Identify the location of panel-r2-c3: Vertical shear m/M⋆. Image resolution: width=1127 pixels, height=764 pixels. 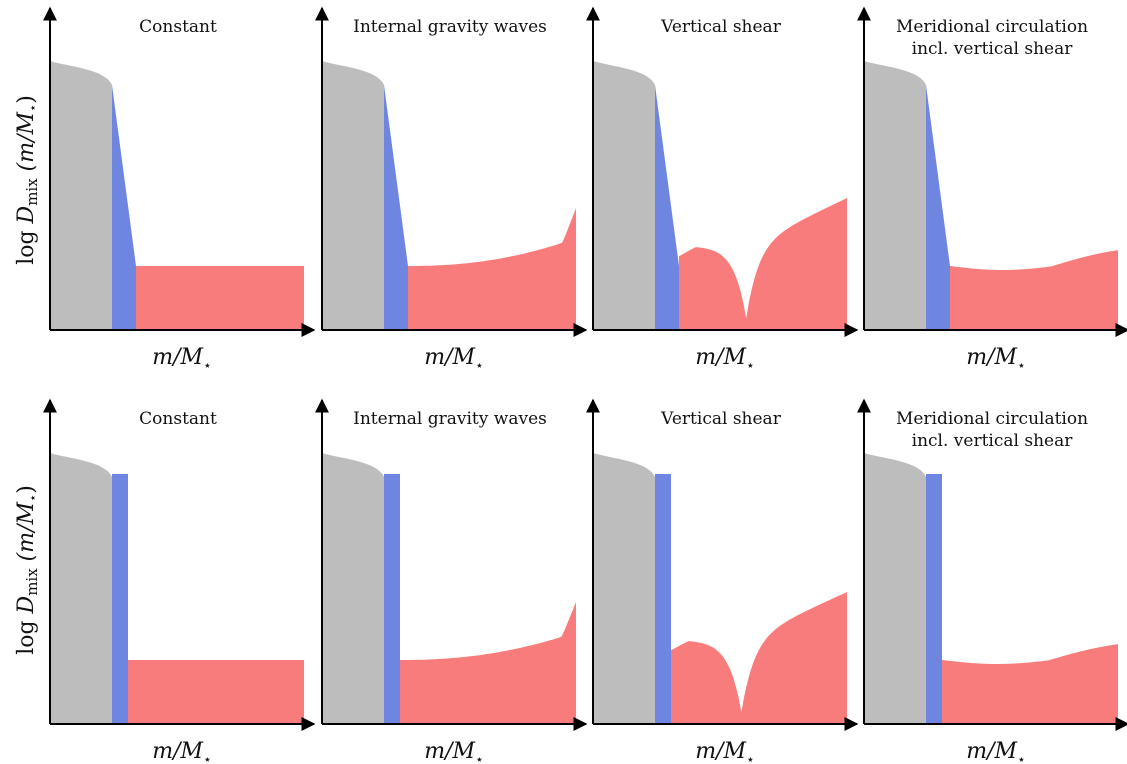
(722, 581).